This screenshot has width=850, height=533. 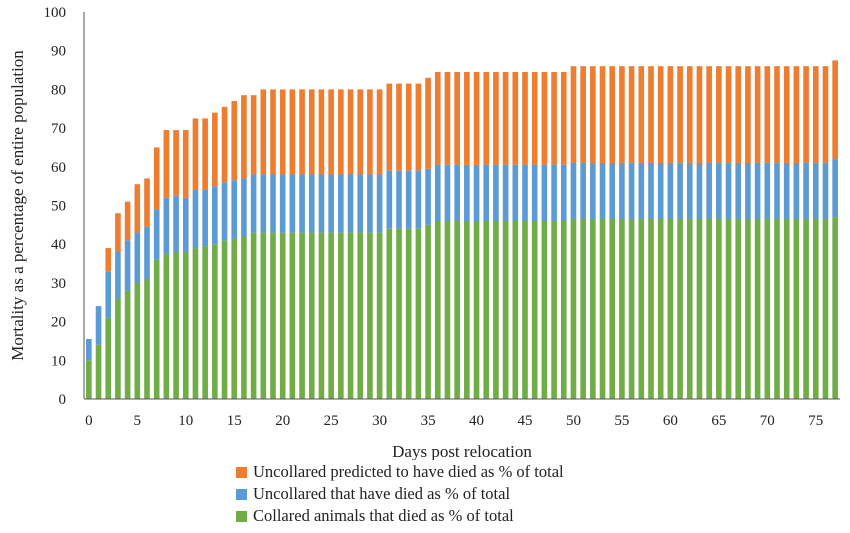 What do you see at coordinates (58, 361) in the screenshot?
I see `y-tick-label: 10` at bounding box center [58, 361].